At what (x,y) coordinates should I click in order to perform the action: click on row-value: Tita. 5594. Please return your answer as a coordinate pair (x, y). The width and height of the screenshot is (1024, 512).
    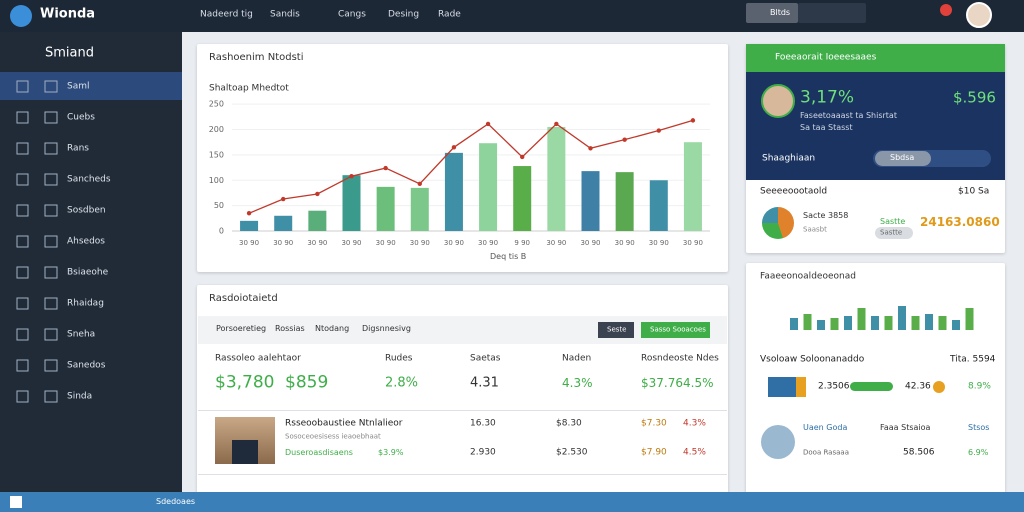
    Looking at the image, I should click on (973, 359).